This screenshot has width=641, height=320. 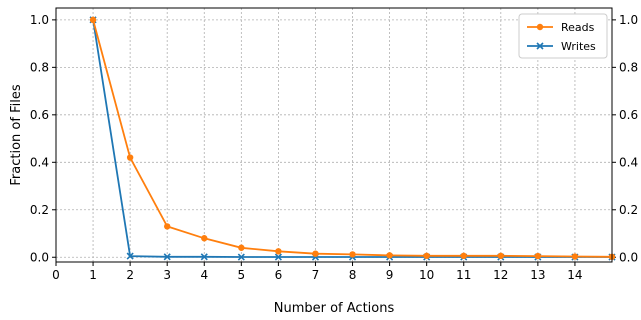 What do you see at coordinates (39, 210) in the screenshot?
I see `y-tick-label: 0.2` at bounding box center [39, 210].